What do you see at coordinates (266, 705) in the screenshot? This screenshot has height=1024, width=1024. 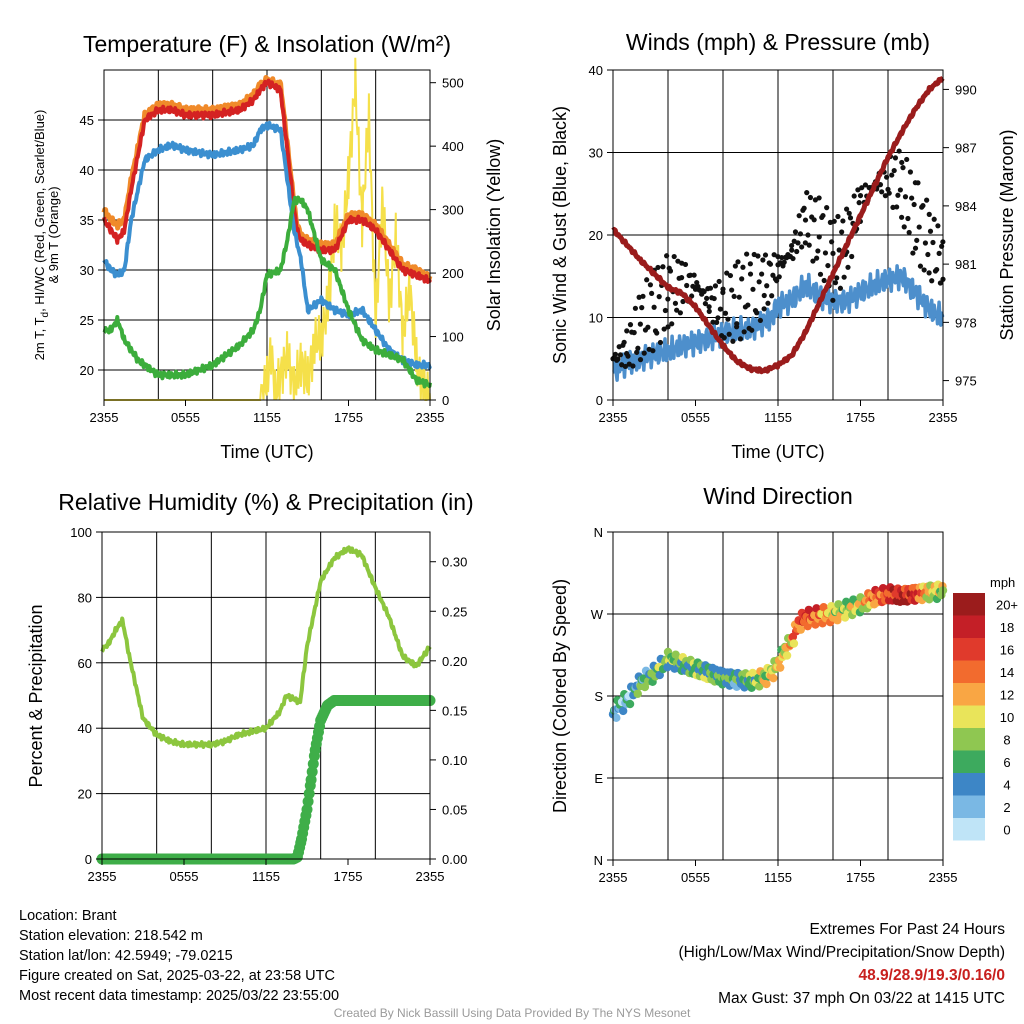 I see `rh-lines` at bounding box center [266, 705].